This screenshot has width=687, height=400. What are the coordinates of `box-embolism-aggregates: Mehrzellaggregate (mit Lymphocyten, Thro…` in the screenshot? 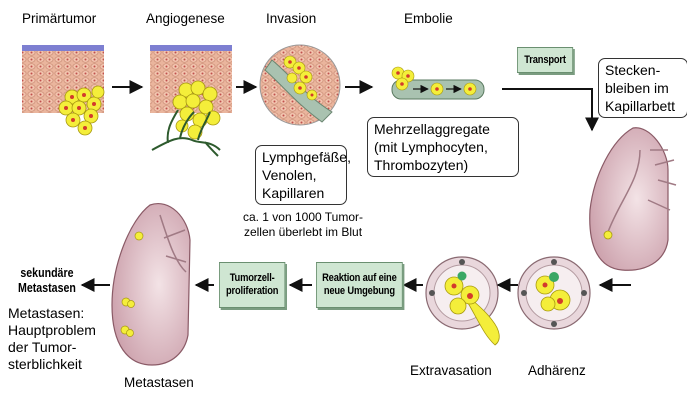 It's located at (443, 147).